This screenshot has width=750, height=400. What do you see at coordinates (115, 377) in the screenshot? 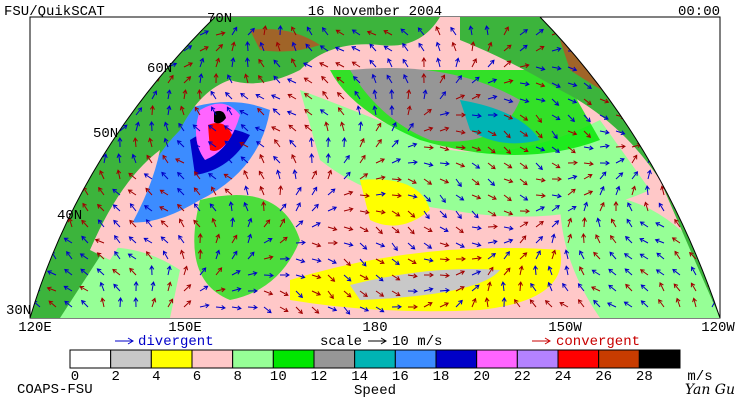
I see `colorbar-tick-label: 2` at bounding box center [115, 377].